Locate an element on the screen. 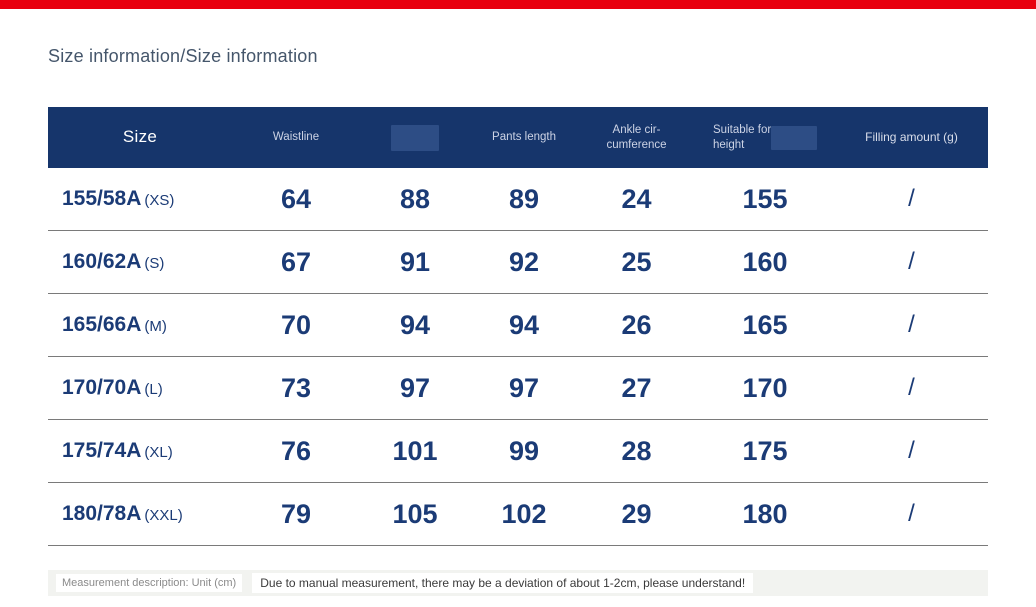  col3-cell: 88 is located at coordinates (415, 198).